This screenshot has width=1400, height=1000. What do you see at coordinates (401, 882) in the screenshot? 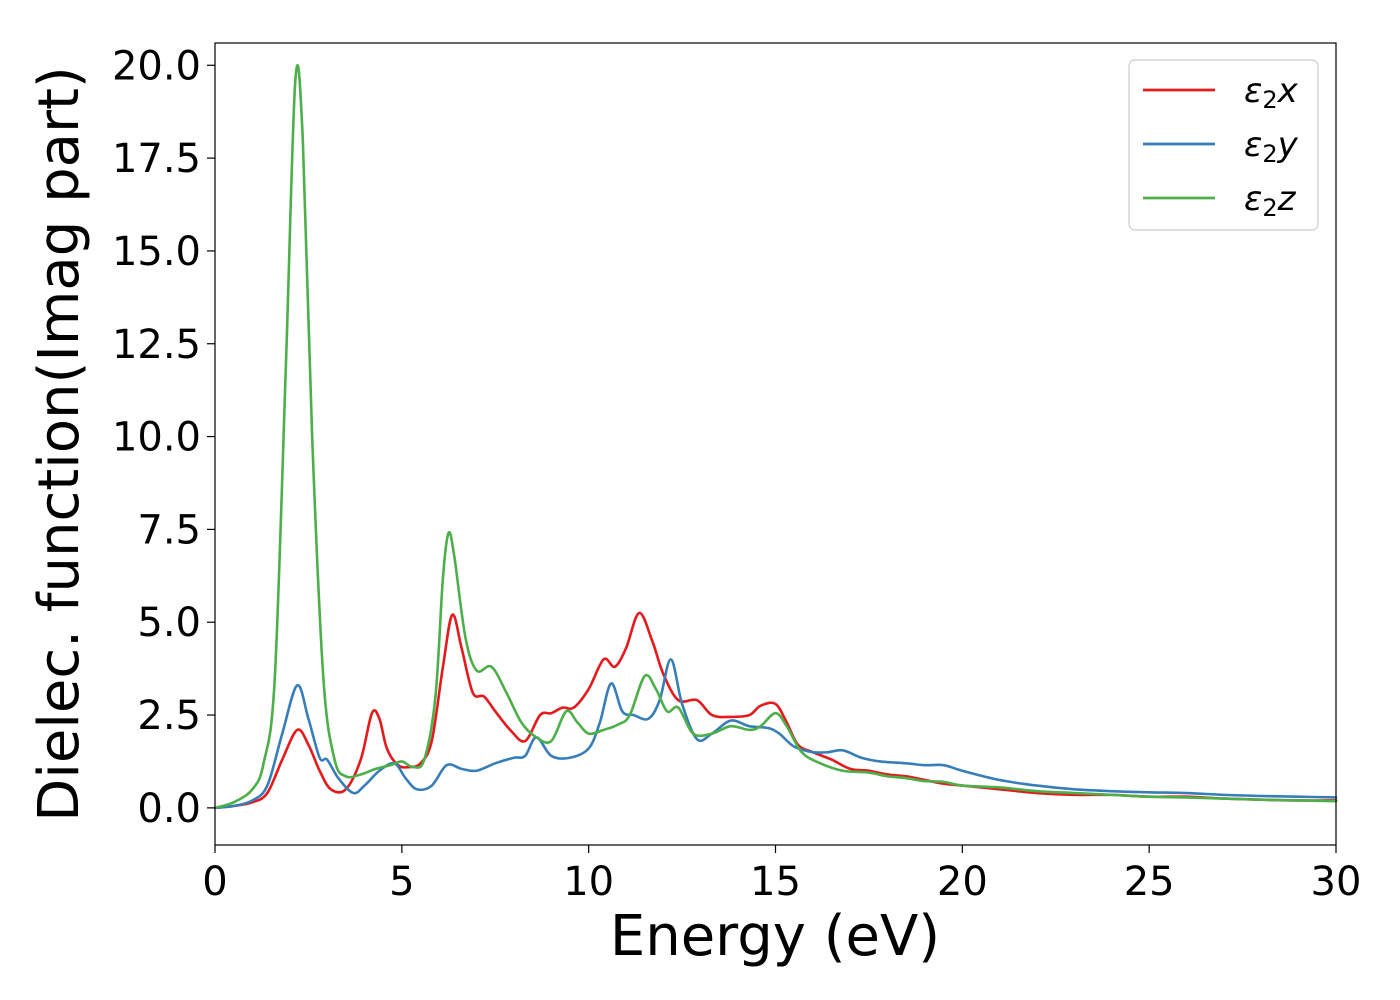
I see `x-tick-label: 5` at bounding box center [401, 882].